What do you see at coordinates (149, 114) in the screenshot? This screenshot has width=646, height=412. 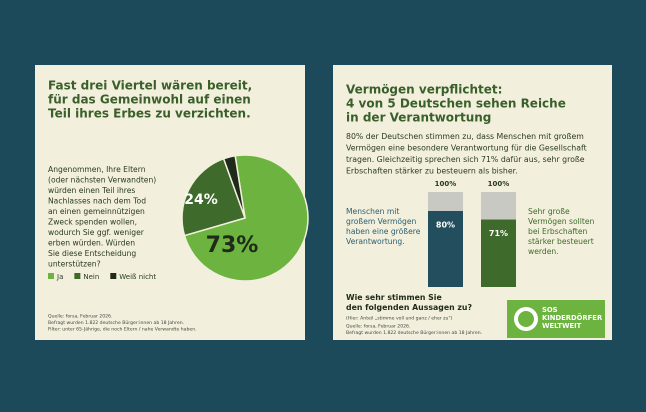 I see `title: Teil ihres Erbes zu verzichten.` at bounding box center [149, 114].